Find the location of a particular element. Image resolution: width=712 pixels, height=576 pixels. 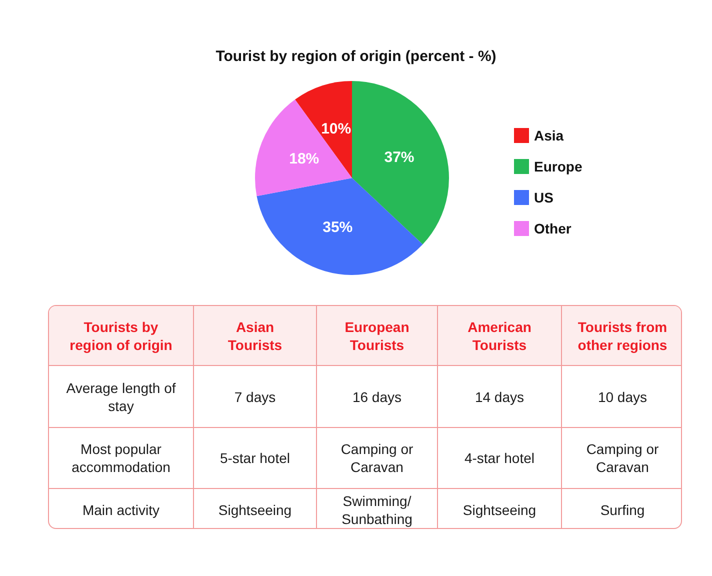

text: 5-star hotel is located at coordinates (255, 458).